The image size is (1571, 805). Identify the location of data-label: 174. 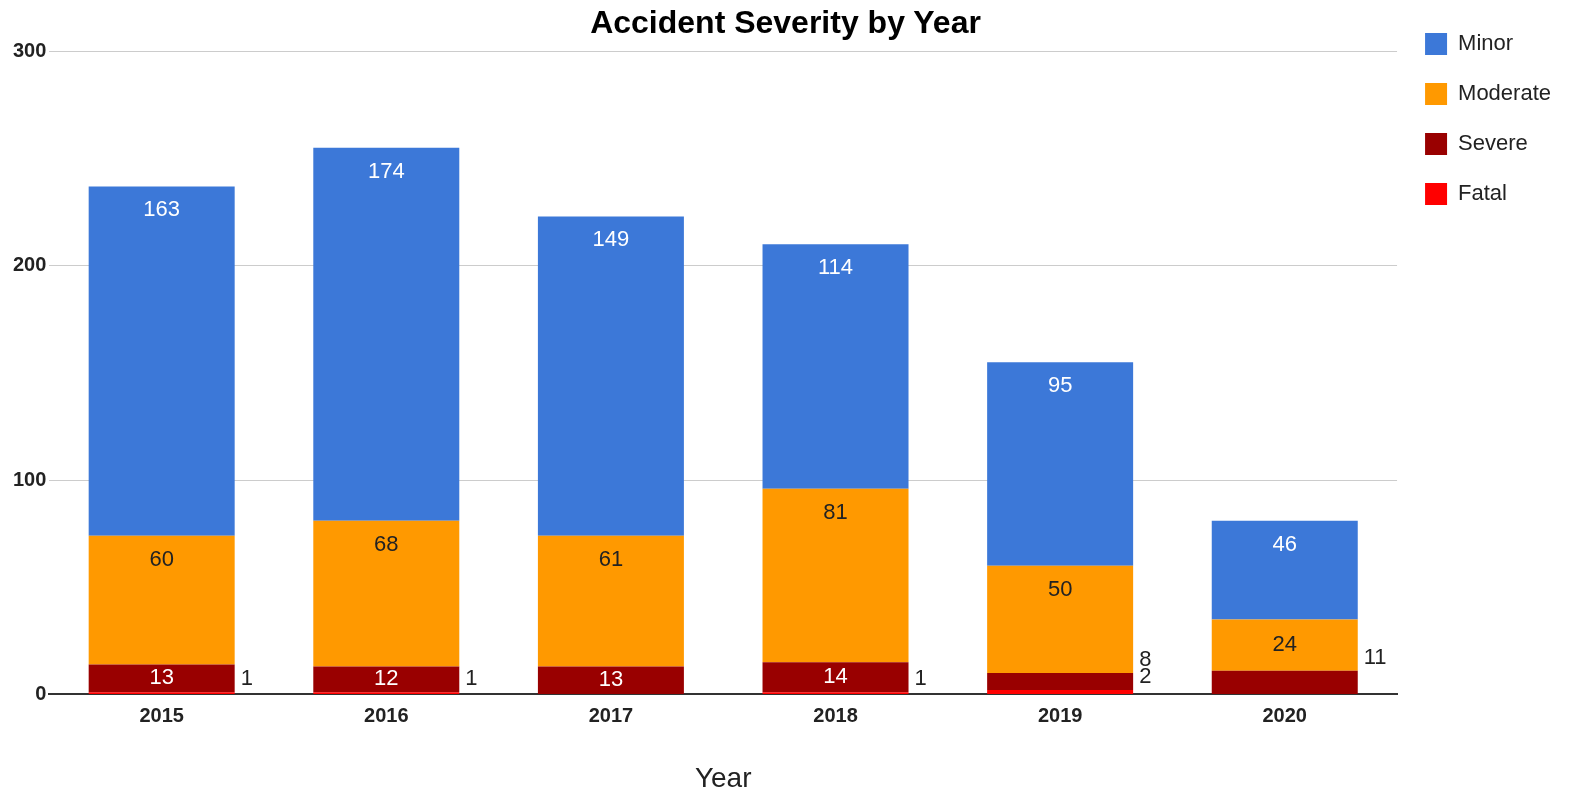
(386, 170).